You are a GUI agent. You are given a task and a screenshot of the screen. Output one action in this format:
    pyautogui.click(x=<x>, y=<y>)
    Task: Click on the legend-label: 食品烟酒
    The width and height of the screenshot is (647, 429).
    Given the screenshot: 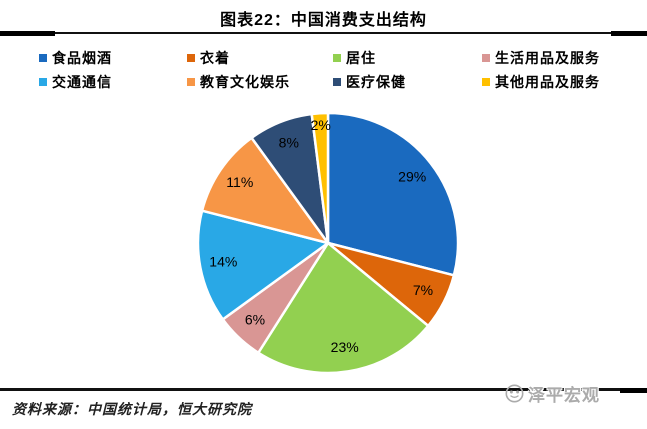 What is the action you would take?
    pyautogui.click(x=82, y=58)
    